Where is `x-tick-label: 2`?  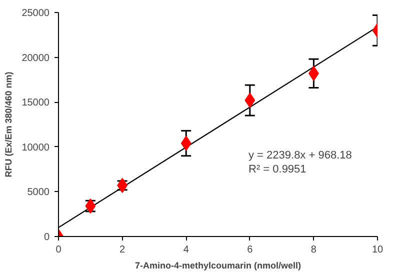
x-tick-label: 2 is located at coordinates (123, 250).